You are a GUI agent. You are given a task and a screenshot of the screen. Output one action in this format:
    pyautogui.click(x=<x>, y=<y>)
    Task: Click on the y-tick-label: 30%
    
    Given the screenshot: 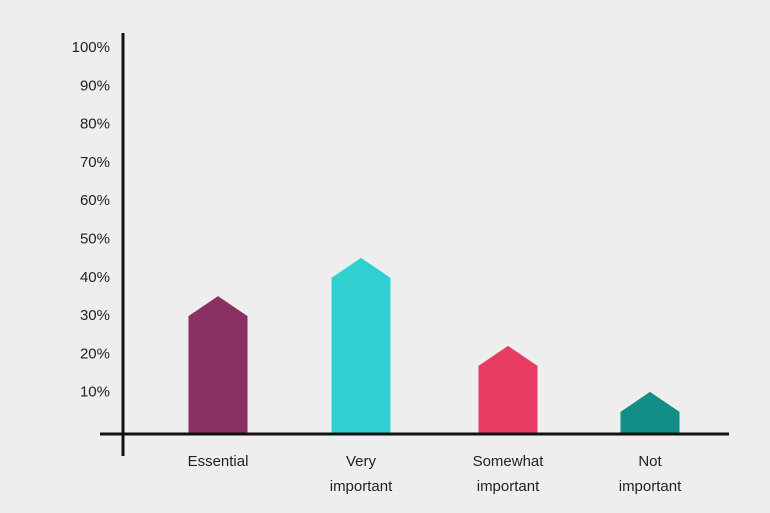 What is the action you would take?
    pyautogui.click(x=95, y=315)
    